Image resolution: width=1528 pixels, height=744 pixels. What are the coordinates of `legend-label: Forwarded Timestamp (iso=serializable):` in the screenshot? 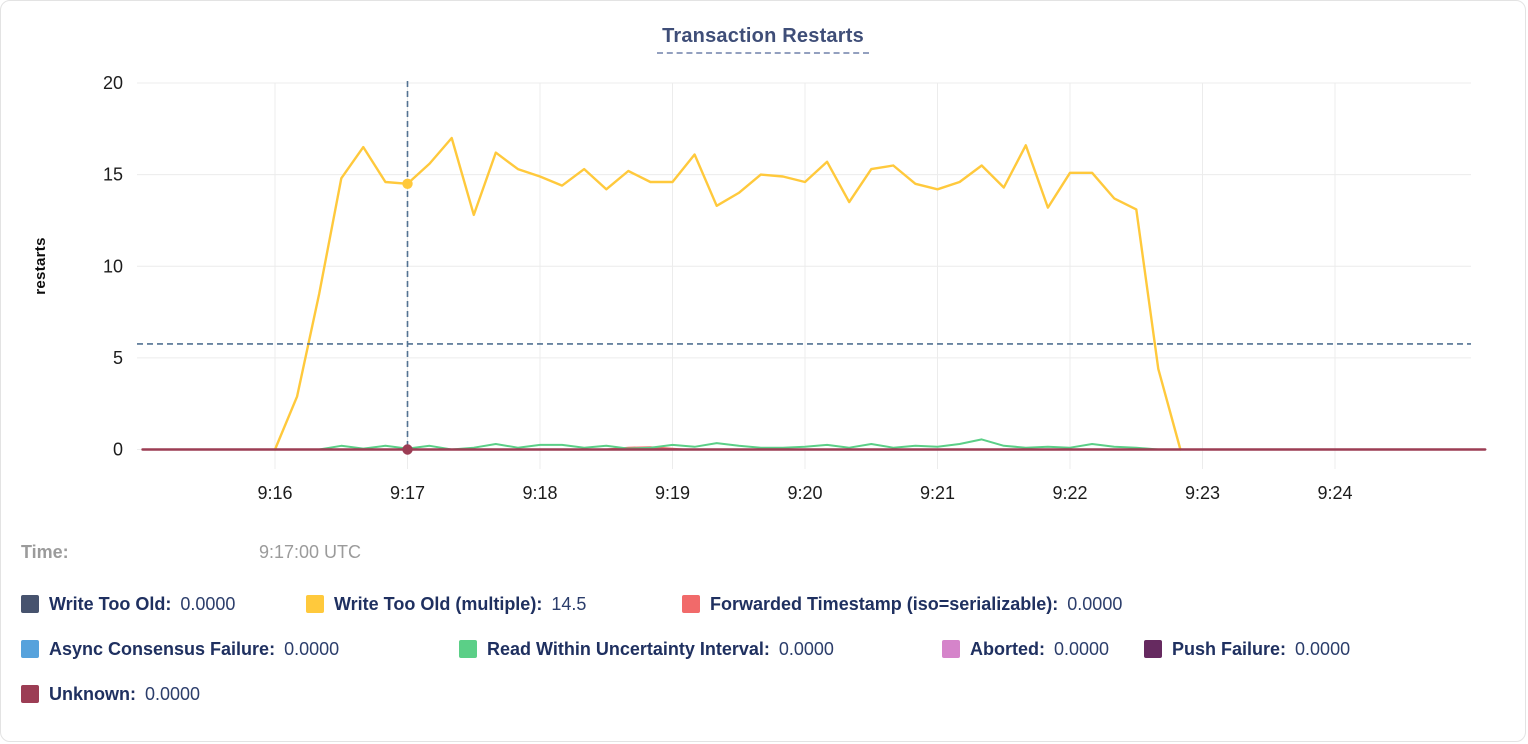 It's located at (884, 603).